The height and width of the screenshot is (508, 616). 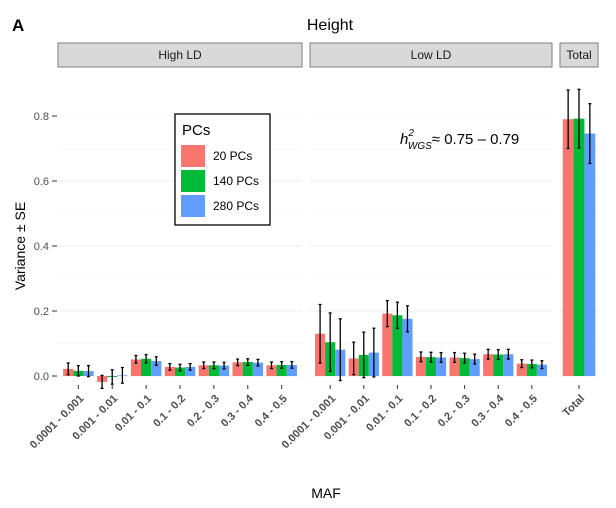 I want to click on chart-title: Height, so click(x=330, y=25).